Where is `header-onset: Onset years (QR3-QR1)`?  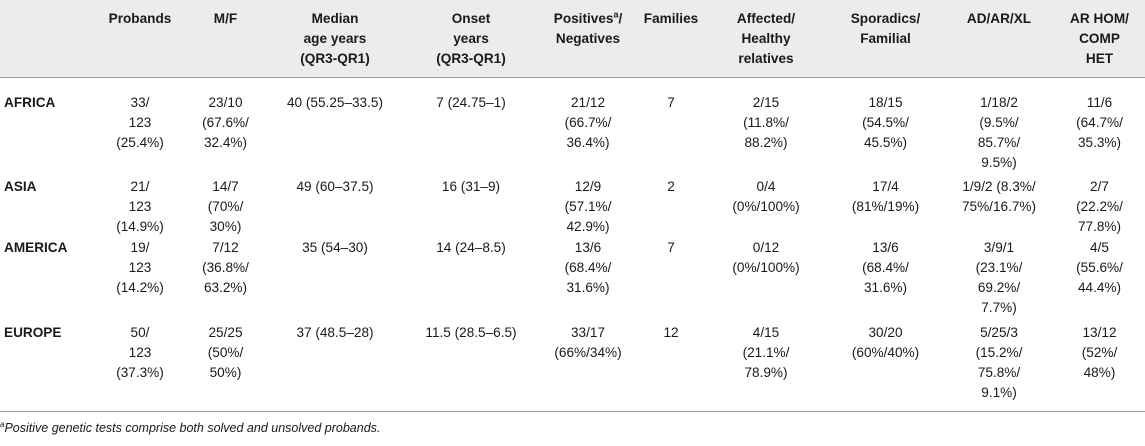 header-onset: Onset years (QR3-QR1) is located at coordinates (471, 38).